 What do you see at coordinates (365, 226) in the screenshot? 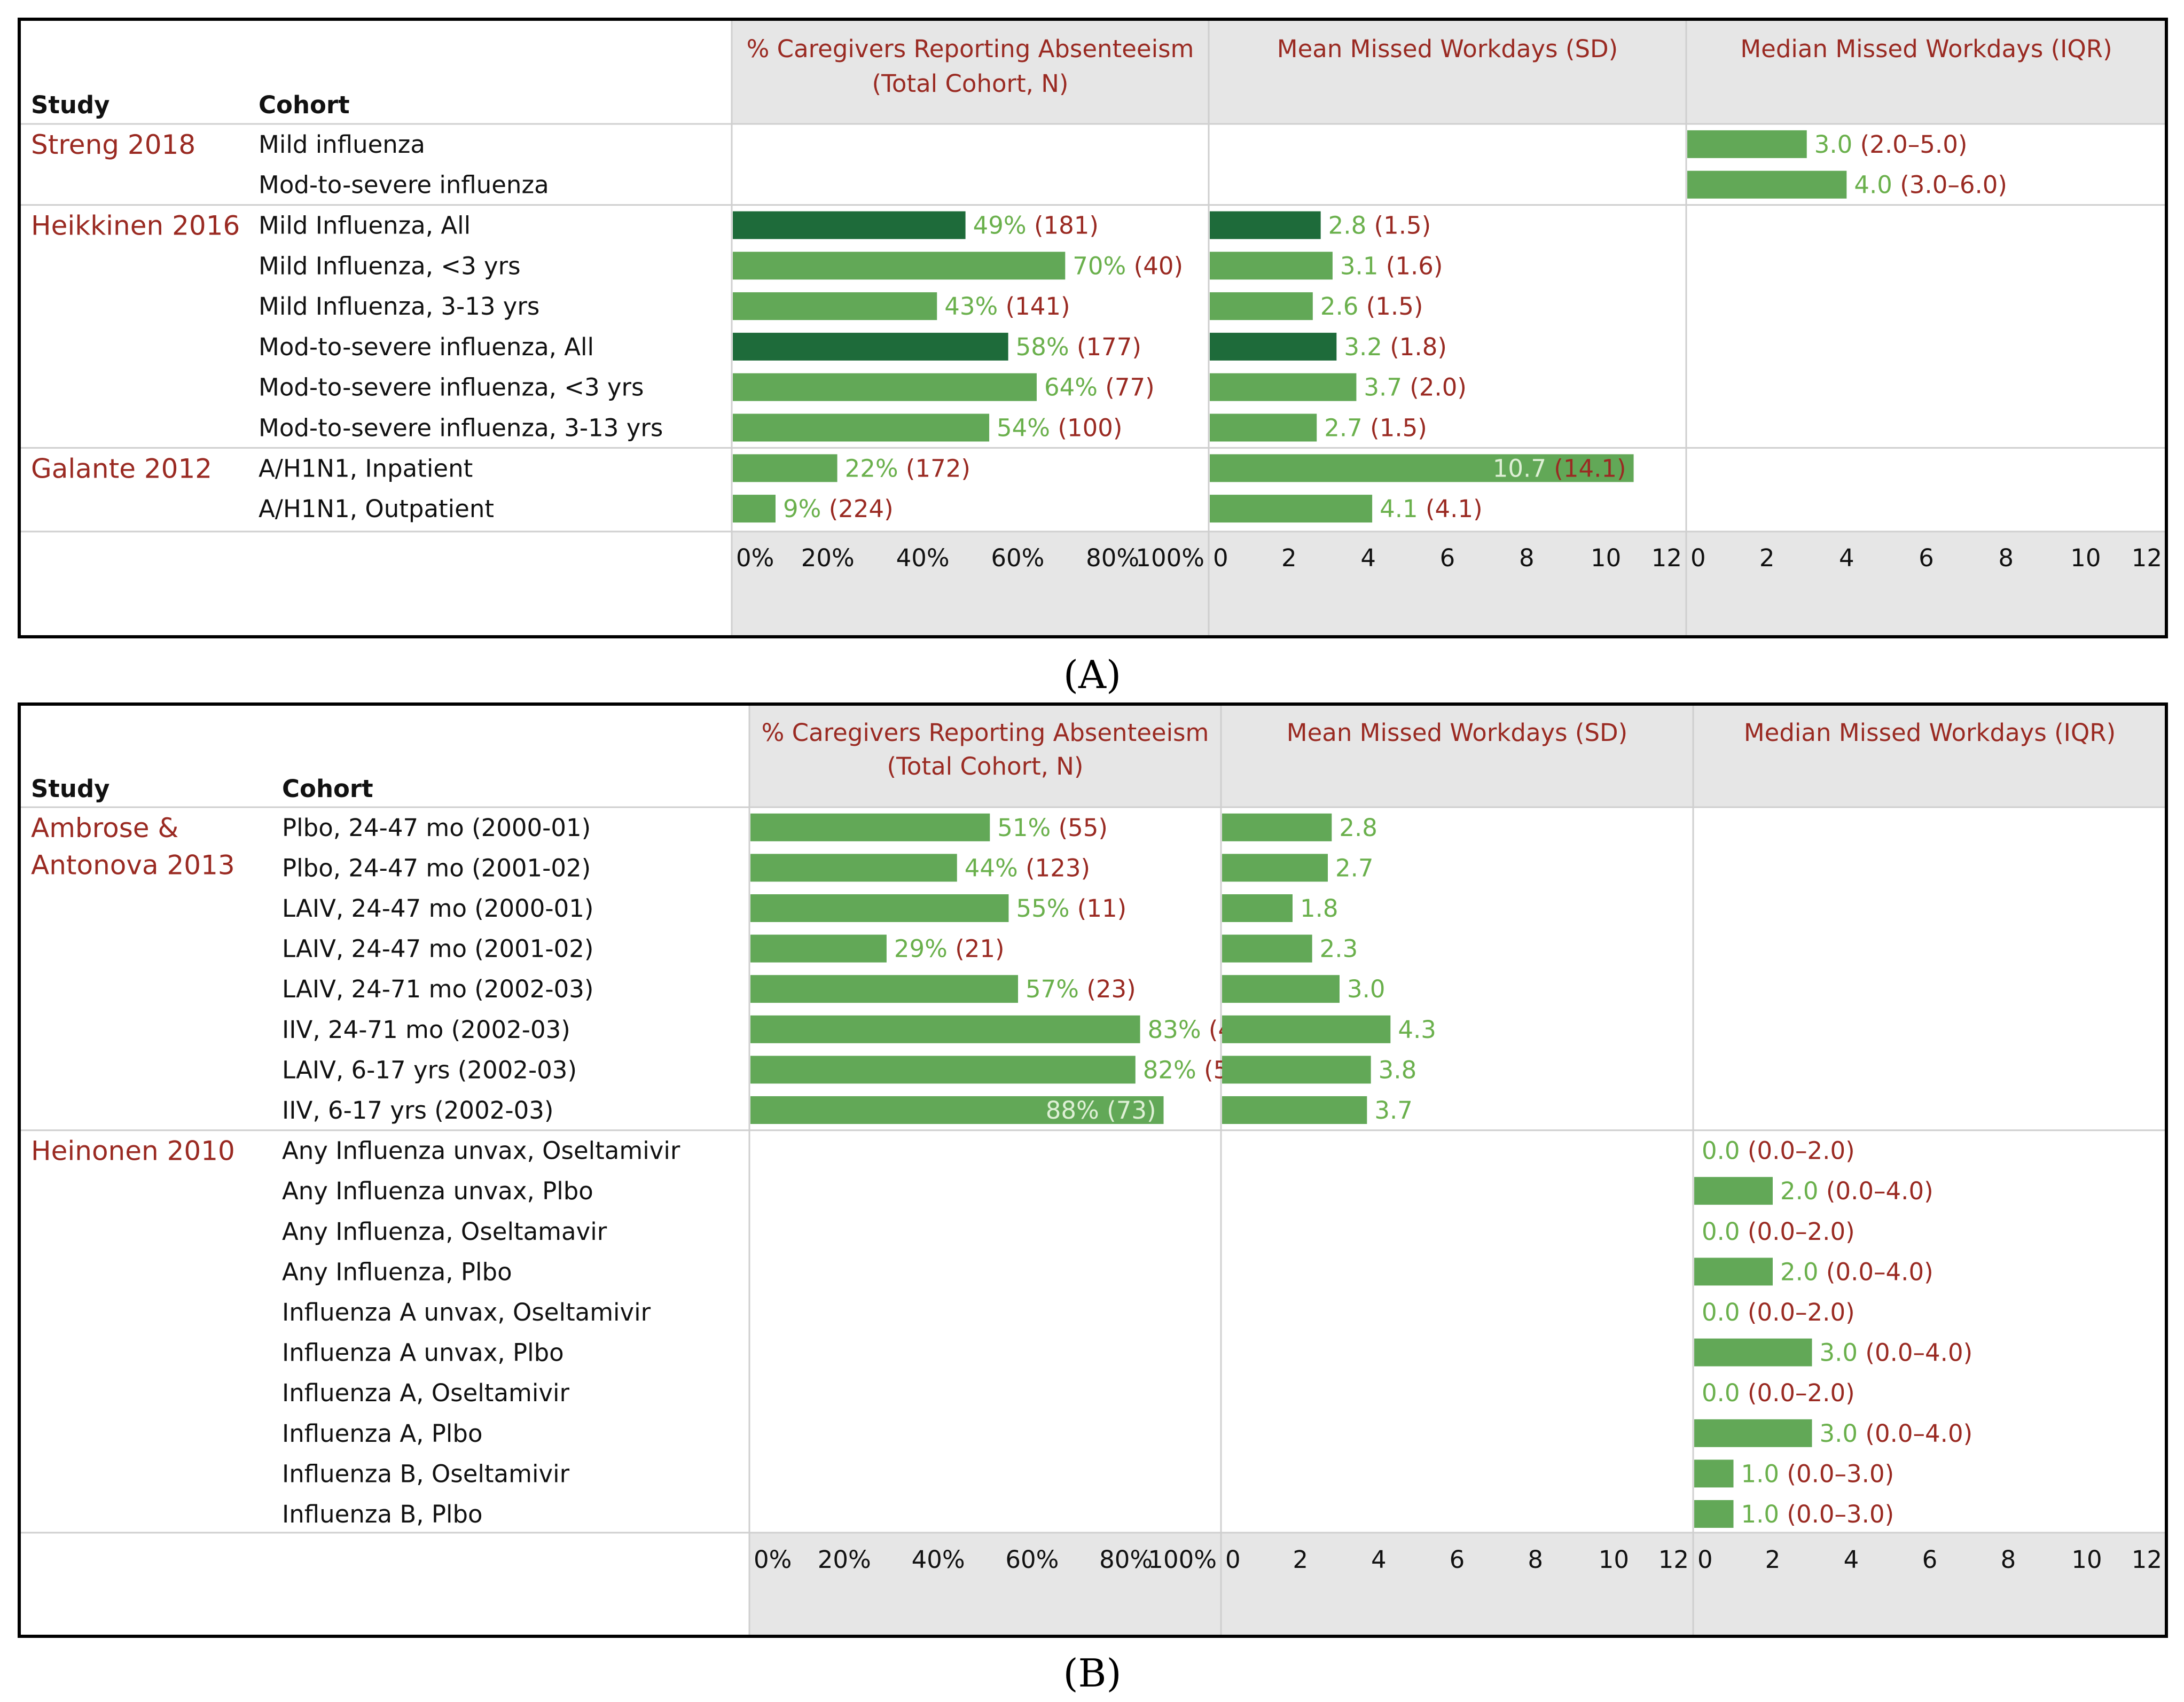
I see `cohort-label: Mild Influenza, All` at bounding box center [365, 226].